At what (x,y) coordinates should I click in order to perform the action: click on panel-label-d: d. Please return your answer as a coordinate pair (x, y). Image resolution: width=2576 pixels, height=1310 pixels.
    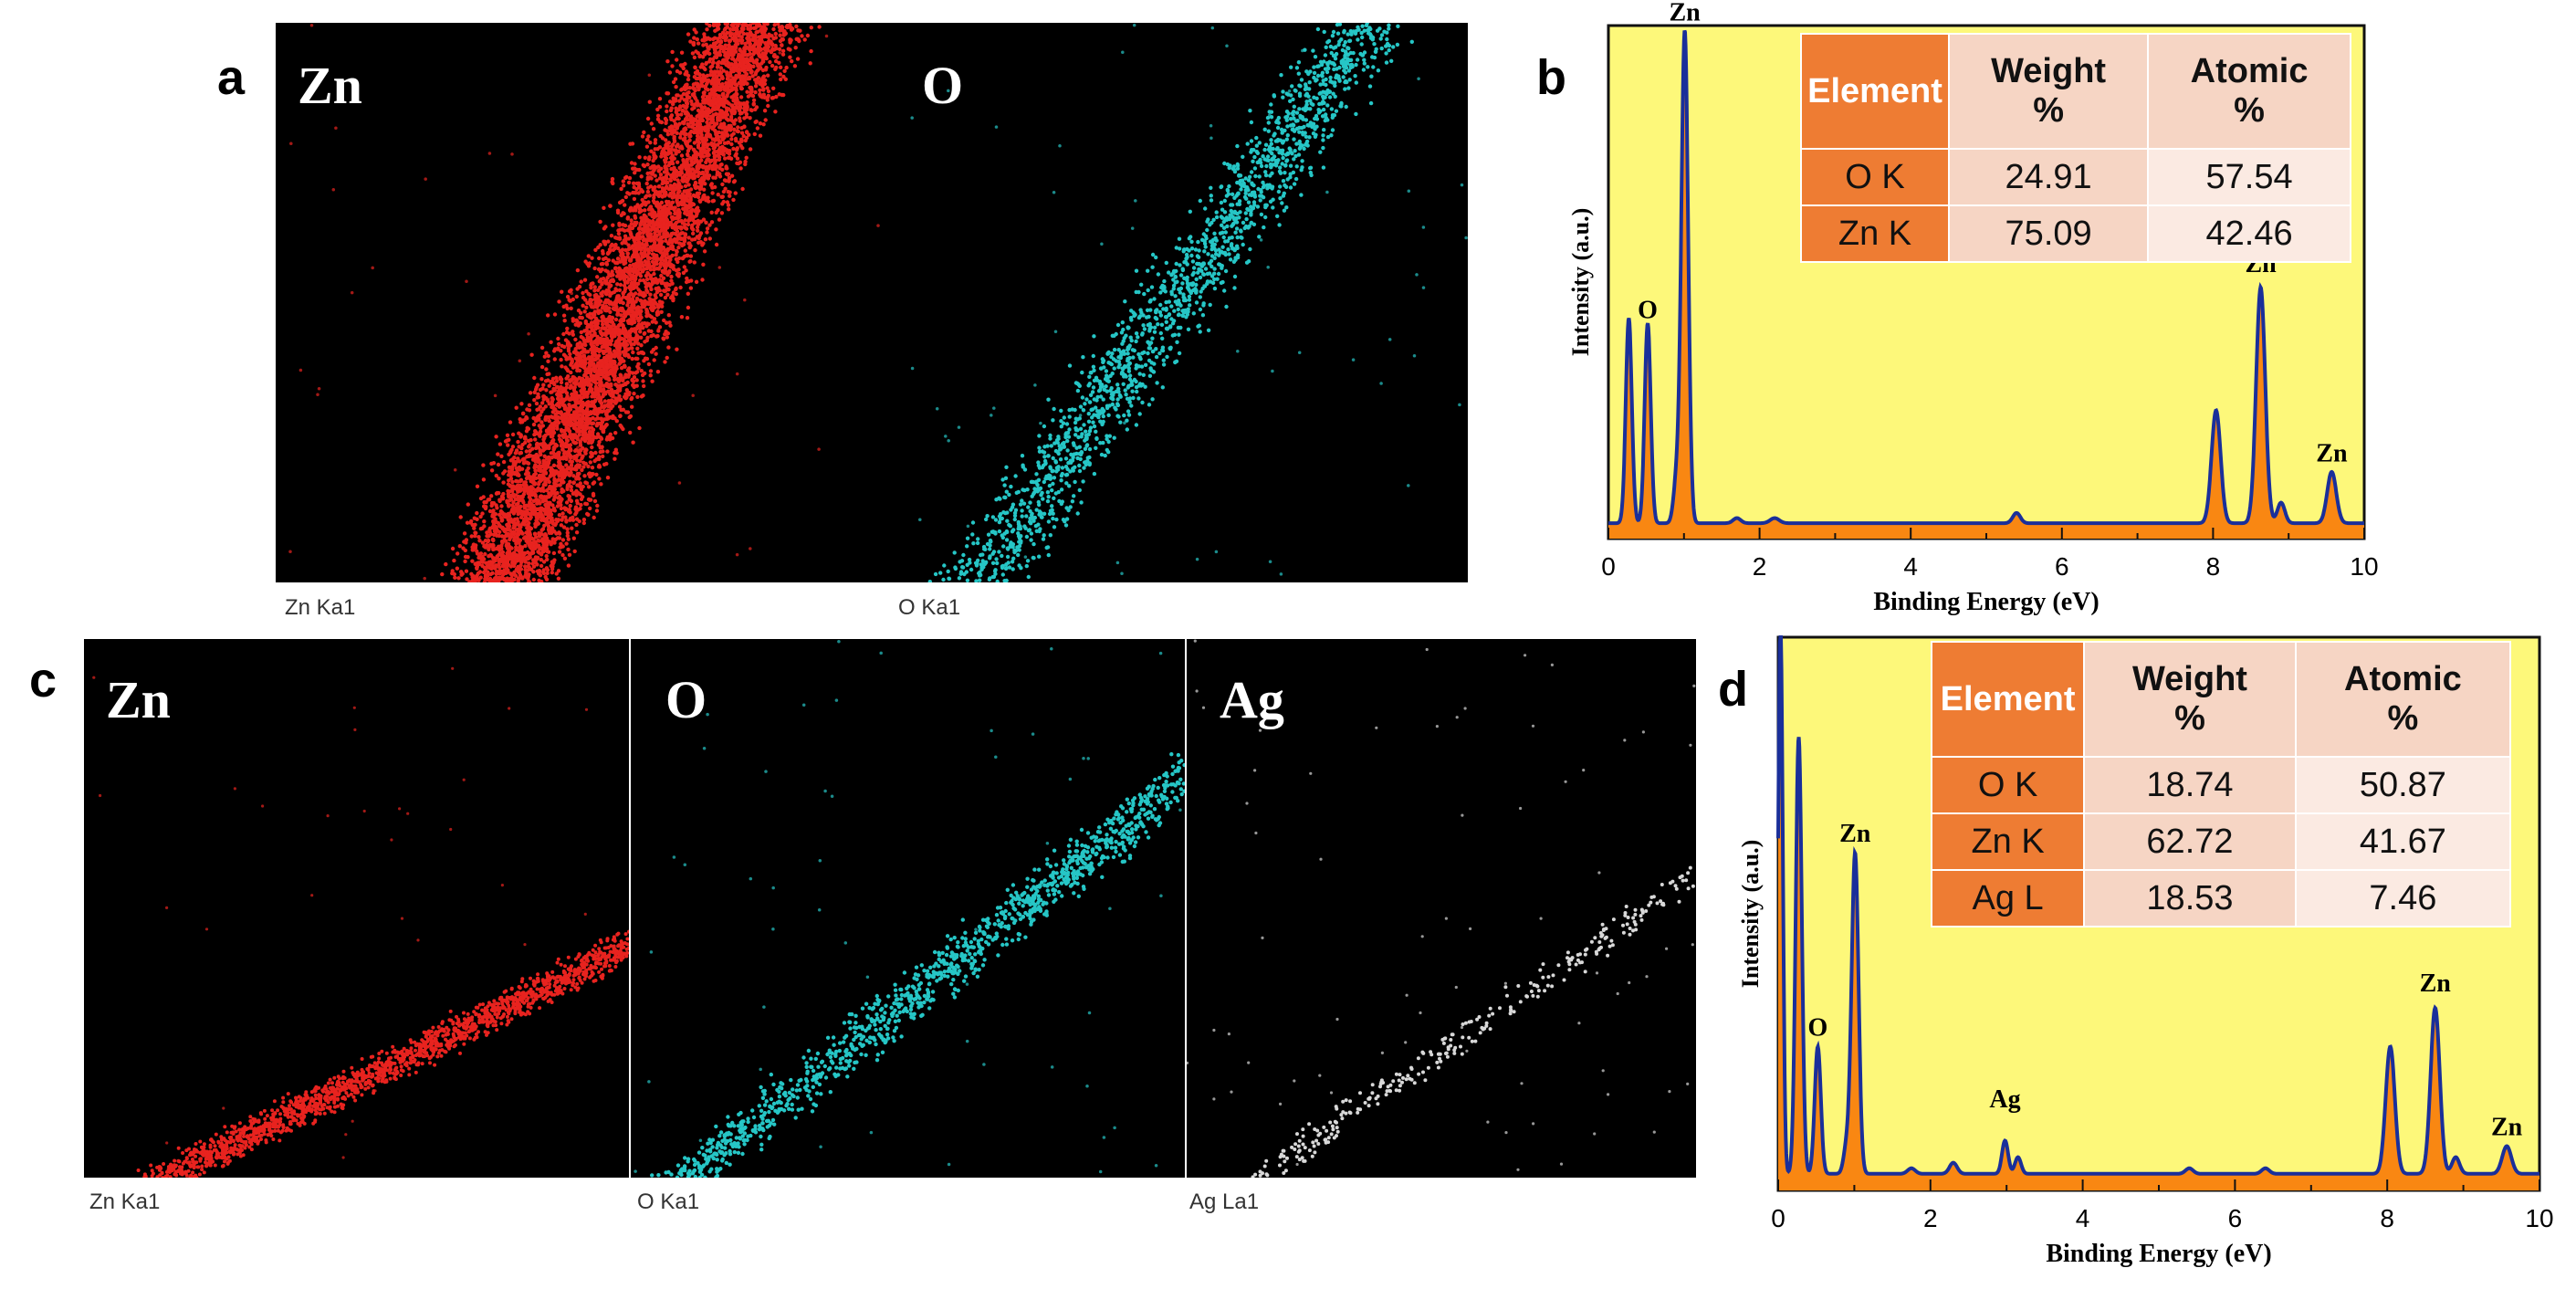
    Looking at the image, I should click on (1733, 690).